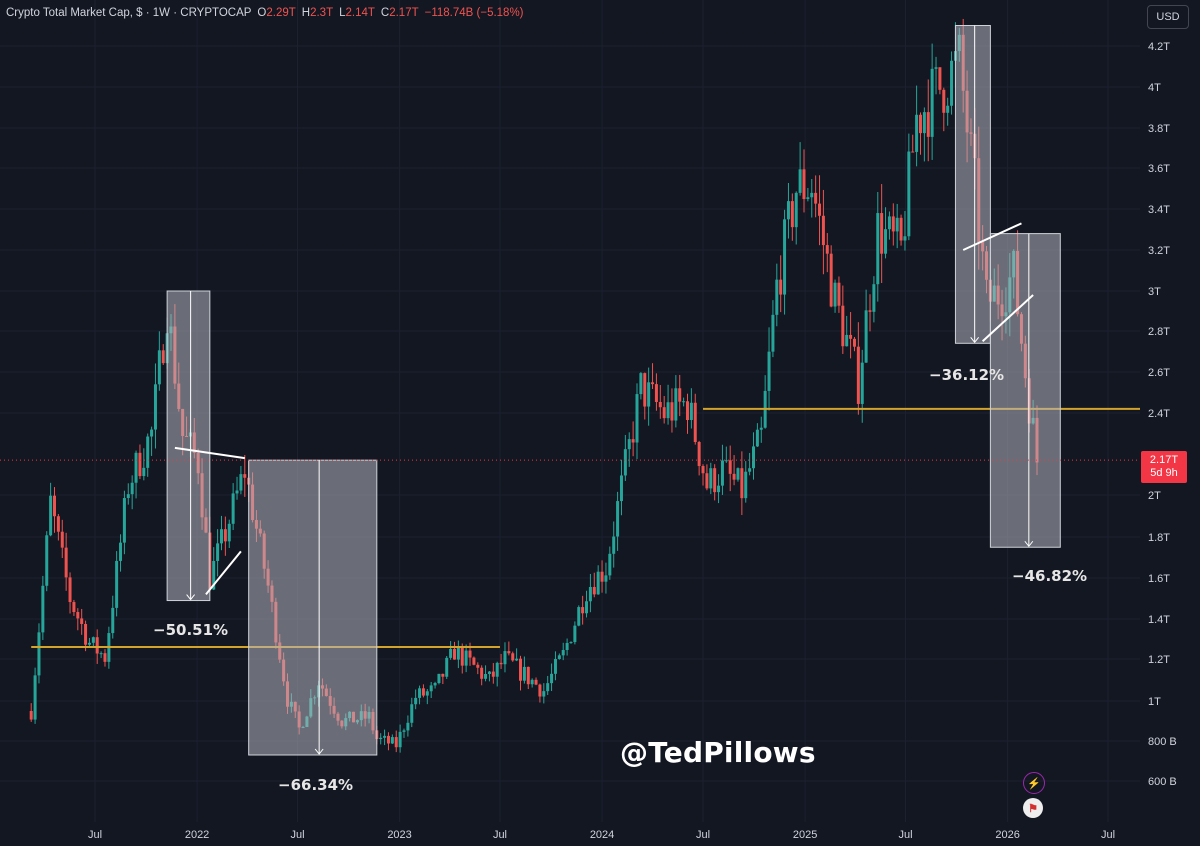 Image resolution: width=1200 pixels, height=846 pixels. What do you see at coordinates (1159, 414) in the screenshot?
I see `y-tick-label: 2.4T` at bounding box center [1159, 414].